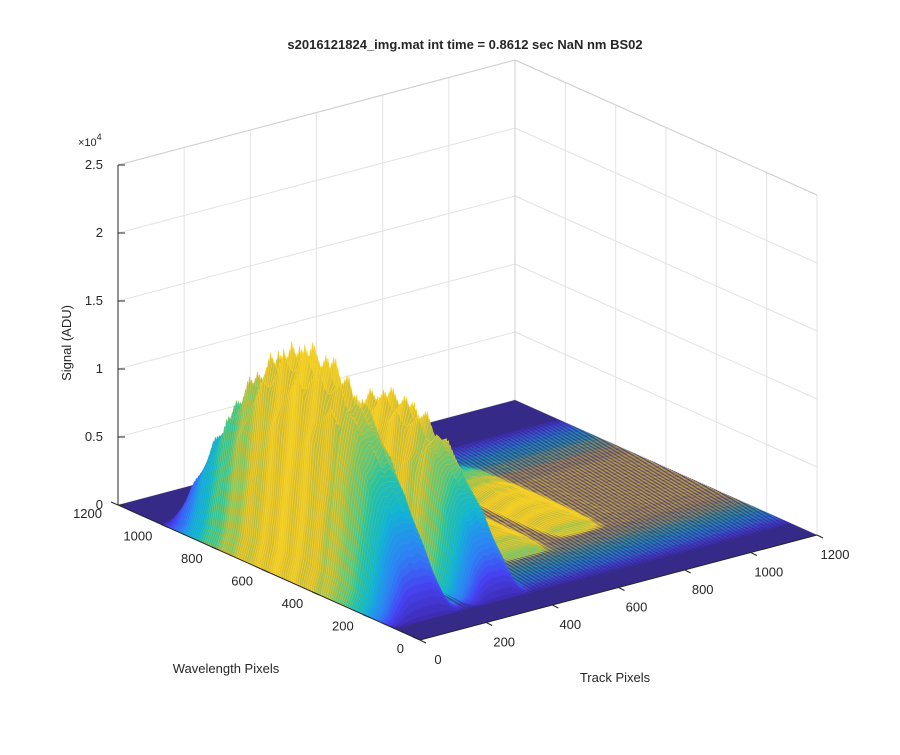 This screenshot has height=755, width=900. What do you see at coordinates (570, 624) in the screenshot?
I see `x-tick-label: 400` at bounding box center [570, 624].